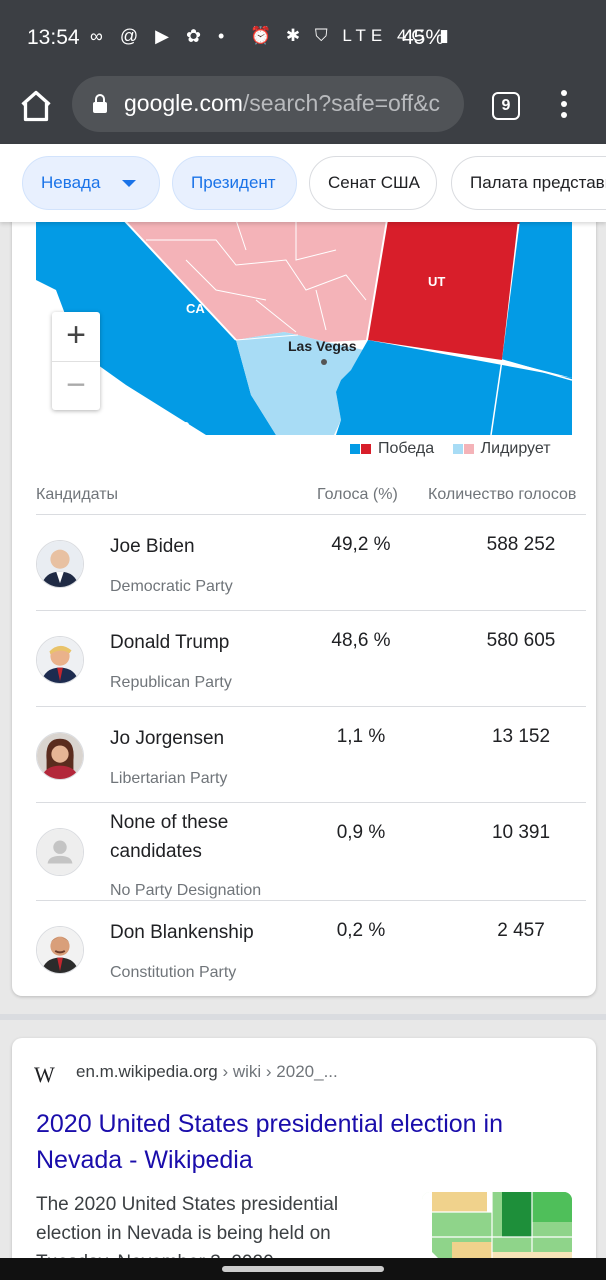 The width and height of the screenshot is (606, 1280). I want to click on president-chip: Президент, so click(234, 183).